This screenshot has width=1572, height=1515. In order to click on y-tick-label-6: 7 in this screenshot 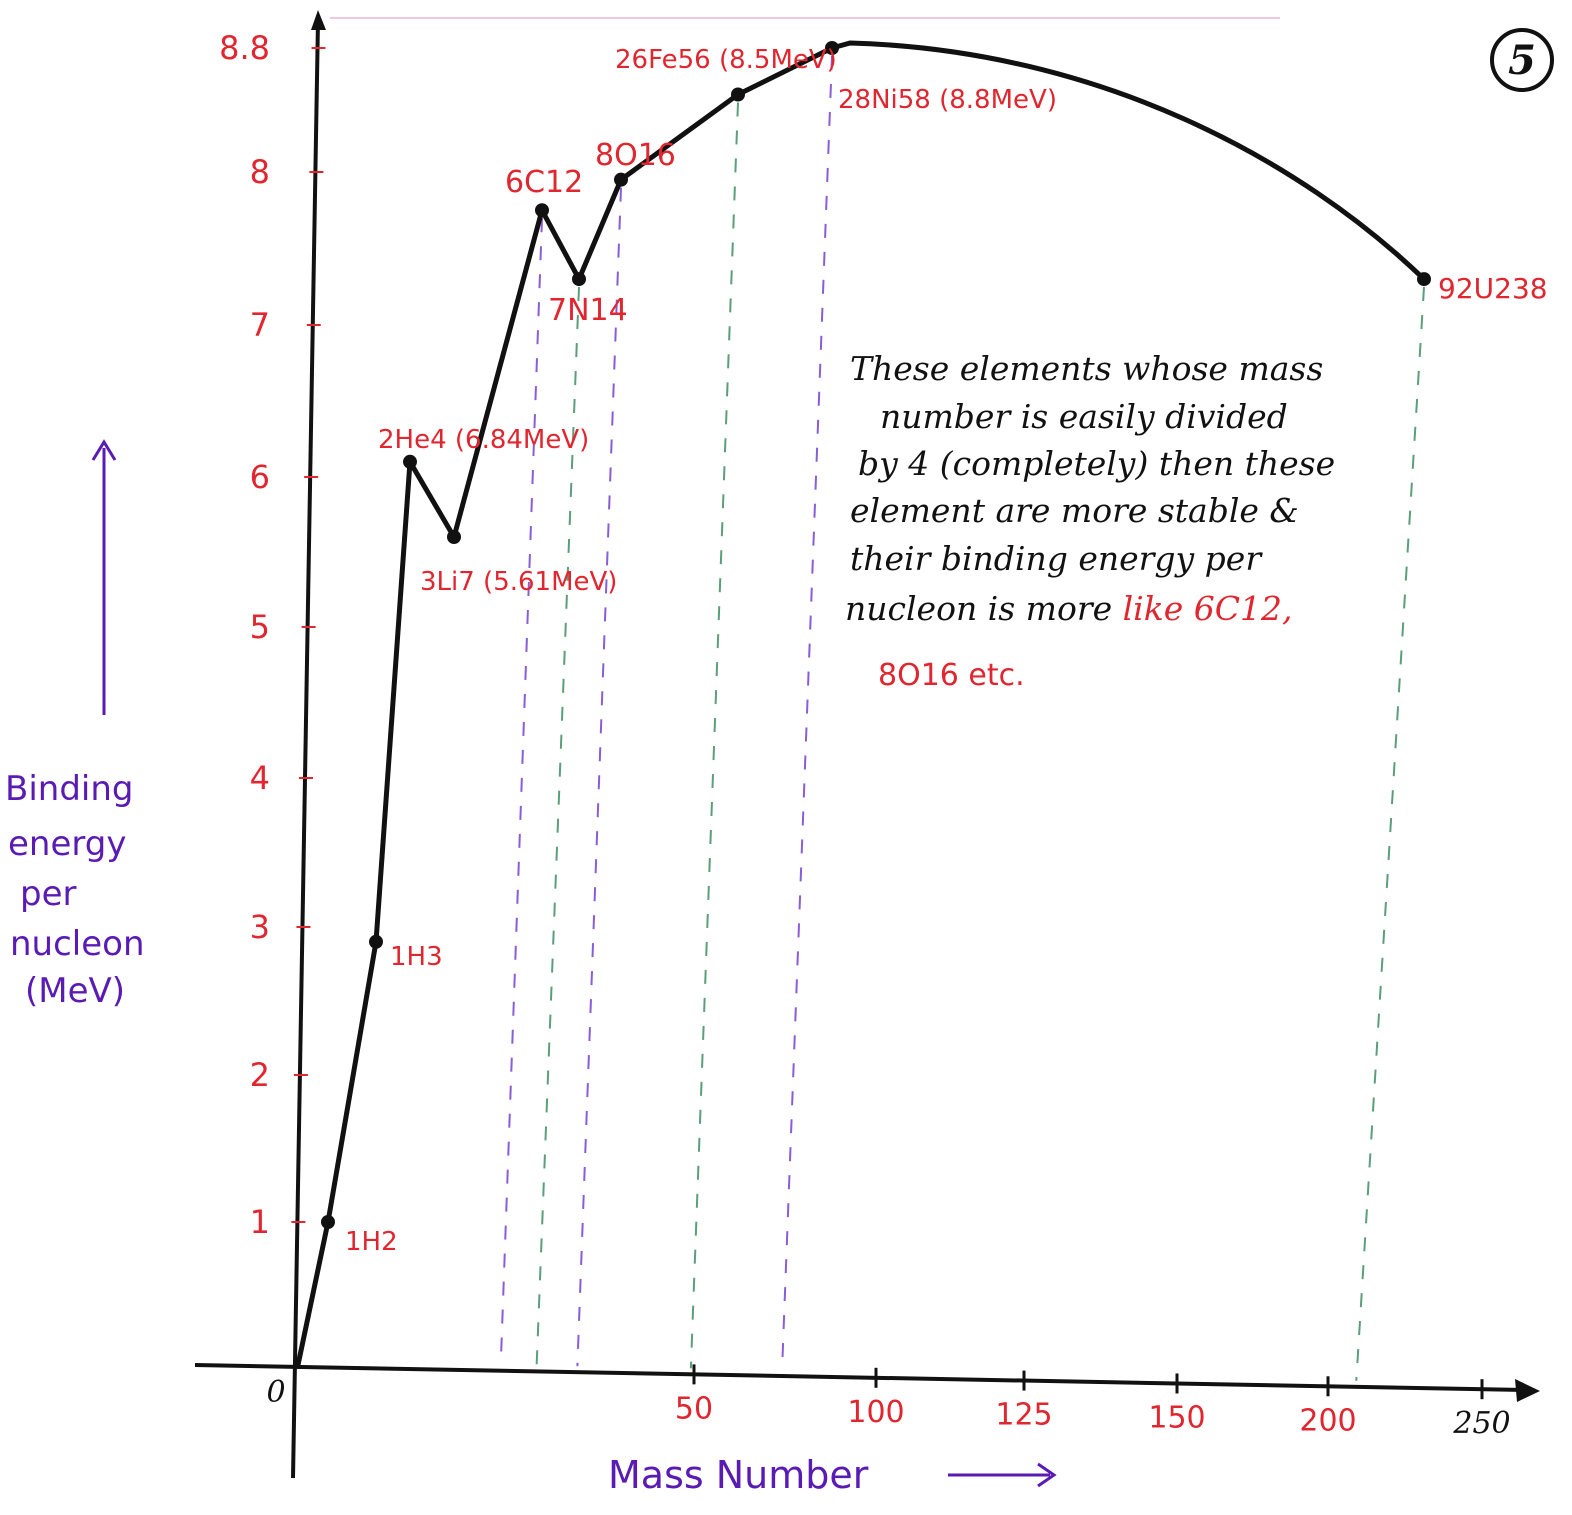, I will do `click(260, 325)`.